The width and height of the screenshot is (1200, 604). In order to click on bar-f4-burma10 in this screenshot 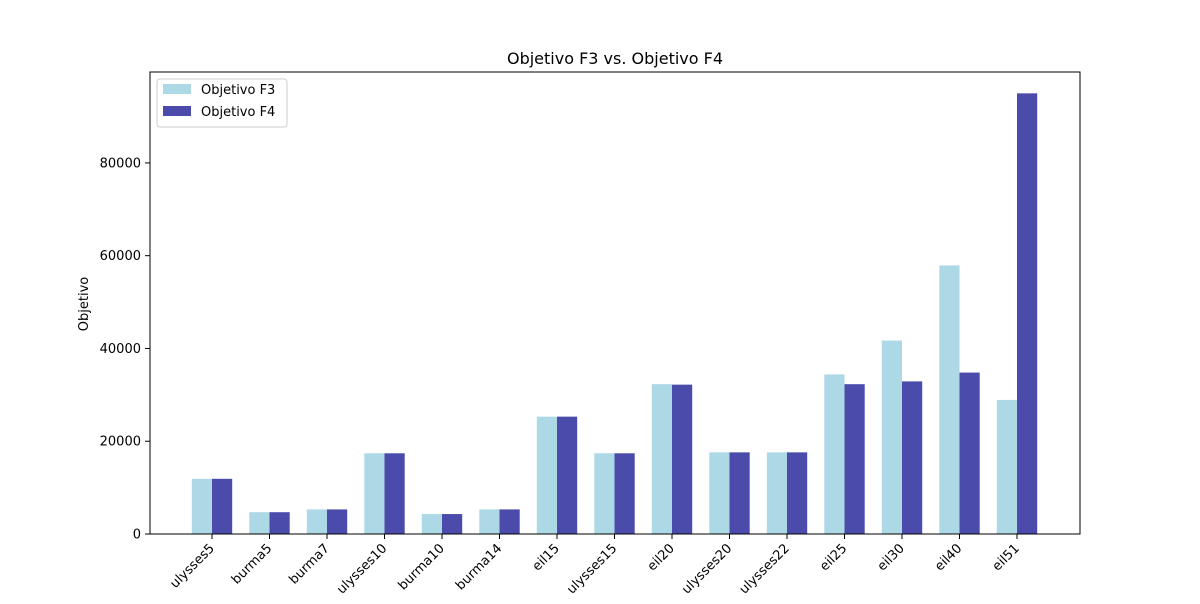, I will do `click(452, 524)`.